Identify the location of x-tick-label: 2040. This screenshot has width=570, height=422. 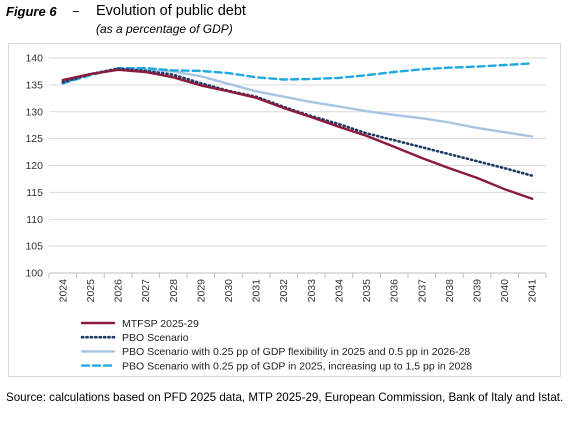
(505, 291).